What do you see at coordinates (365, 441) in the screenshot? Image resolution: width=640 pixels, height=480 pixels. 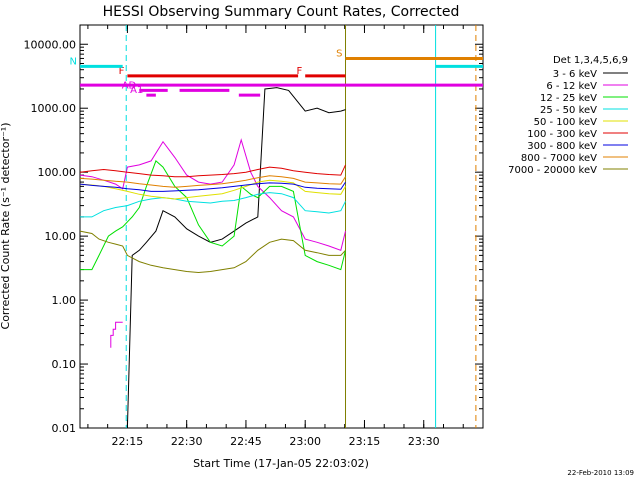 I see `x-tick-label: 23:15` at bounding box center [365, 441].